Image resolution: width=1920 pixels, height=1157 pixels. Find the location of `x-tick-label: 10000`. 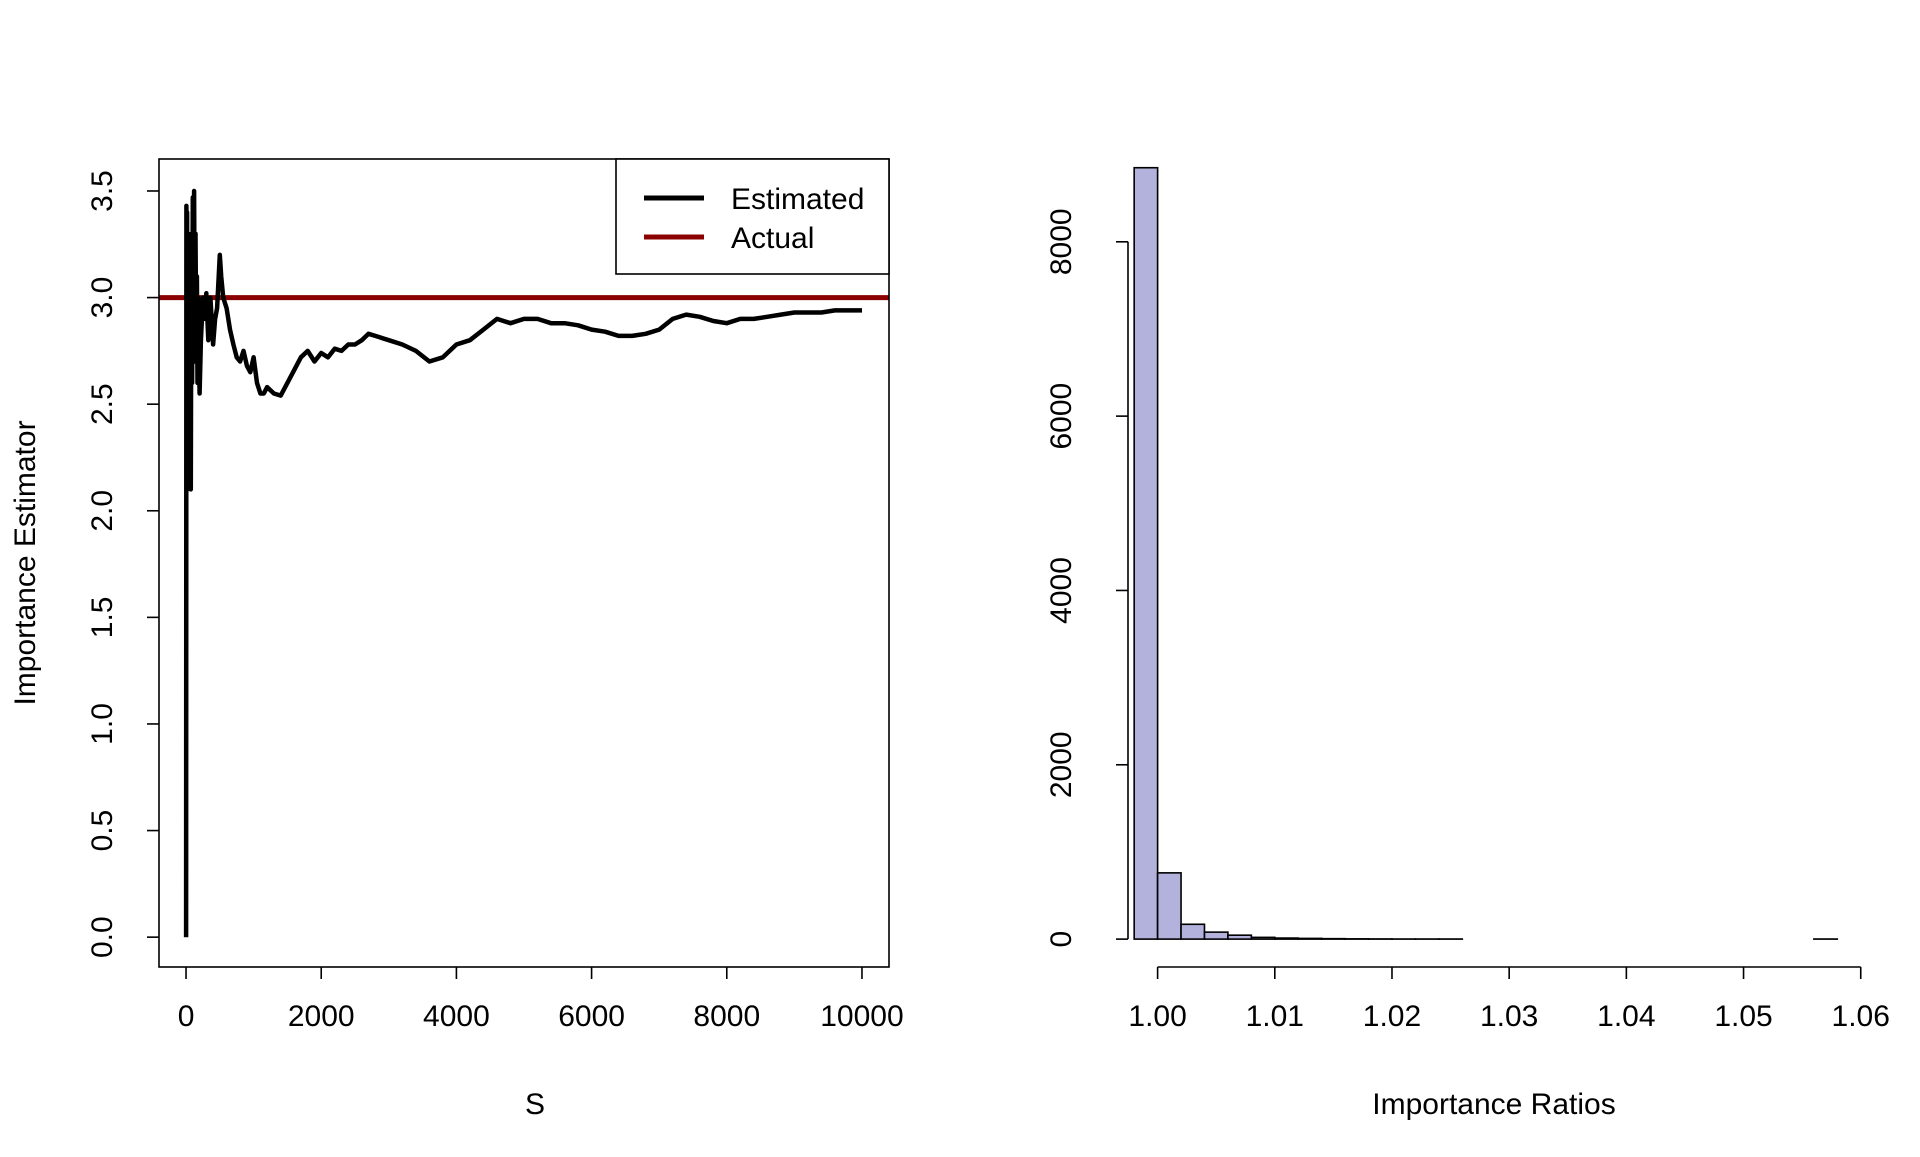

x-tick-label: 10000 is located at coordinates (861, 1016).